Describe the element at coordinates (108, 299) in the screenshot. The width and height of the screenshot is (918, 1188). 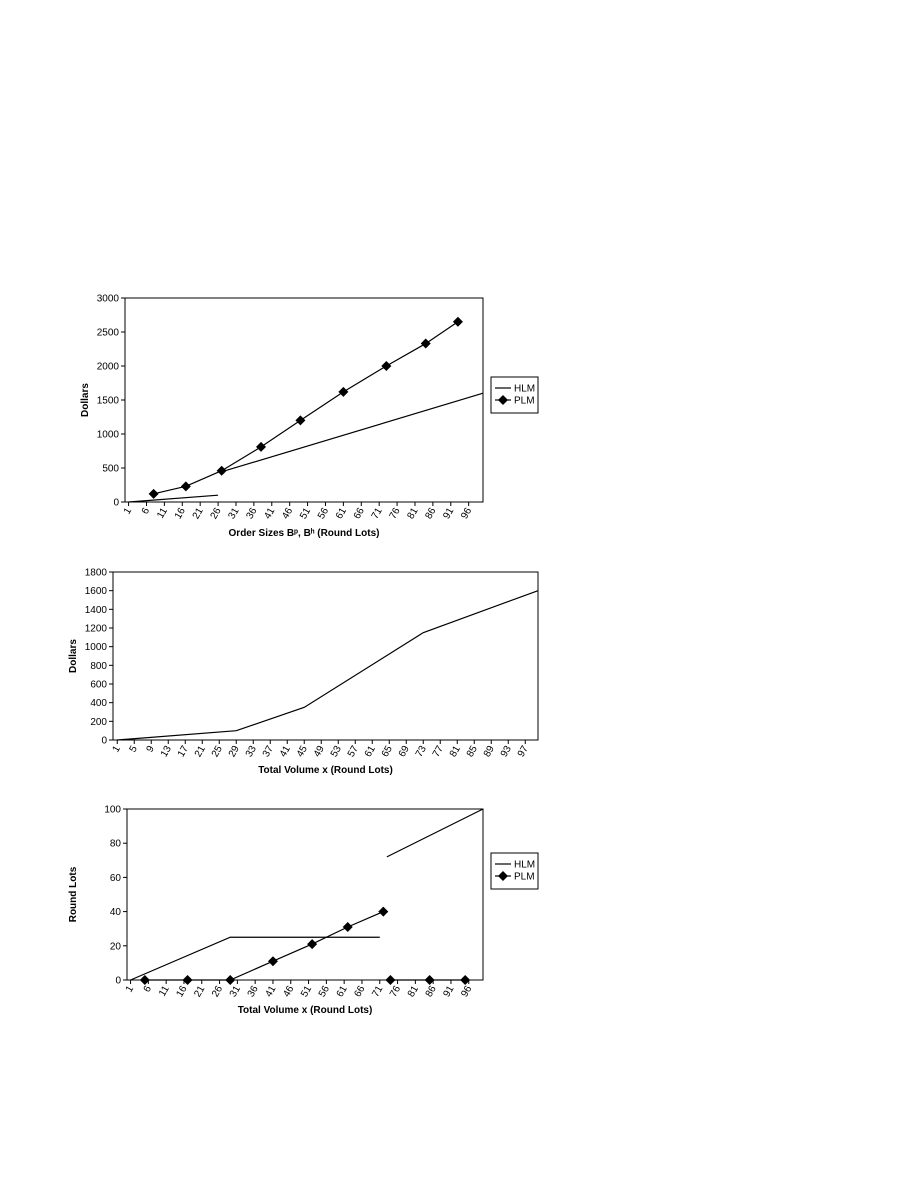
I see `y-tick-label: 3000` at that location.